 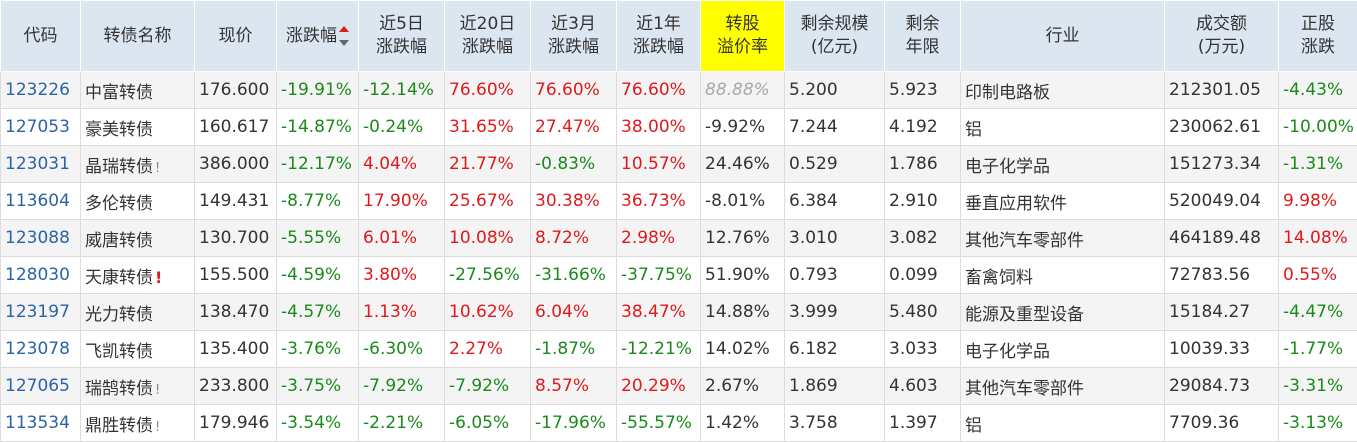 What do you see at coordinates (923, 36) in the screenshot?
I see `header-remaining-years: 剩余年限` at bounding box center [923, 36].